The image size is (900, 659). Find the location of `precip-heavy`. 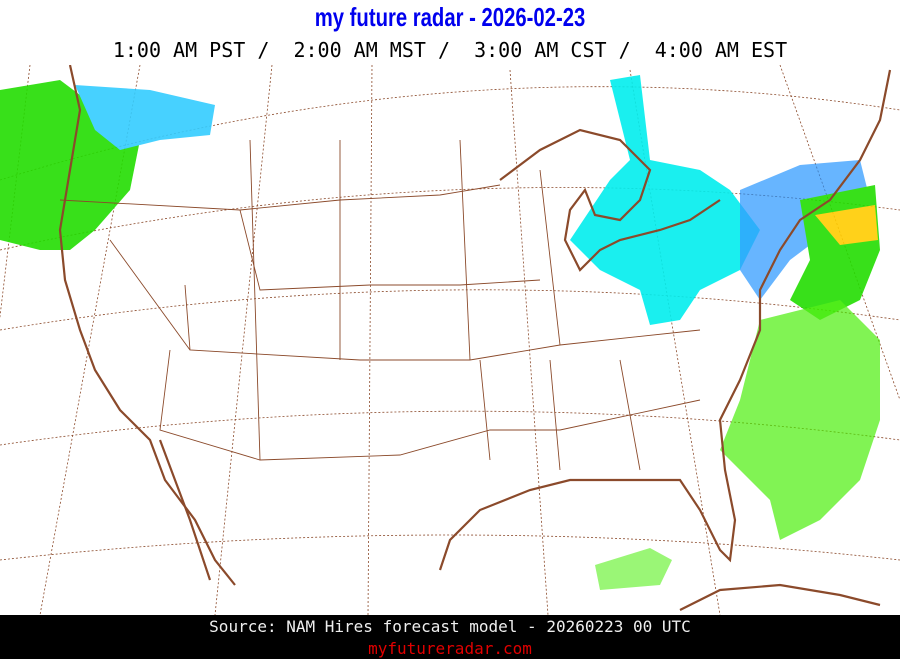

precip-heavy is located at coordinates (846, 225).